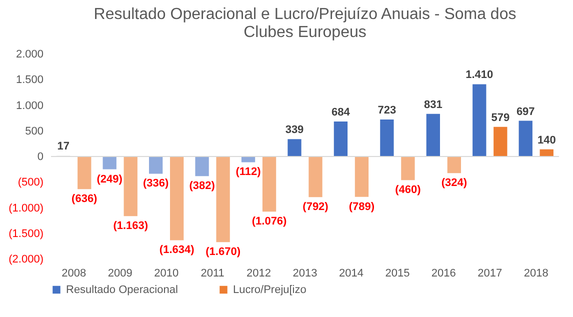 The width and height of the screenshot is (573, 317). Describe the element at coordinates (85, 199) in the screenshot. I see `data-label: (636)` at that location.